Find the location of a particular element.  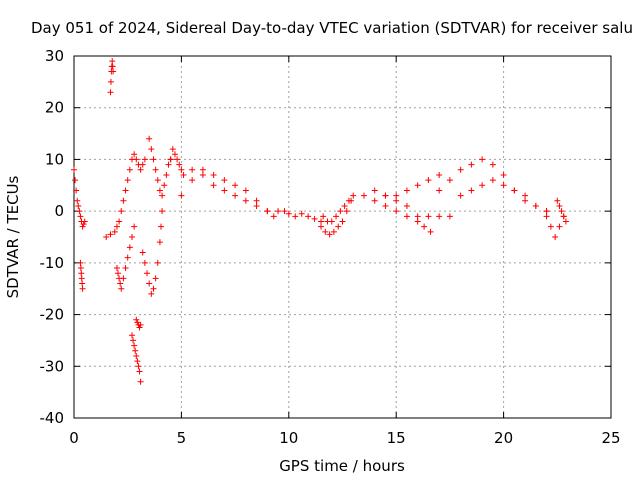

y-axis-label: SDTVAR / TECUs is located at coordinates (13, 236).